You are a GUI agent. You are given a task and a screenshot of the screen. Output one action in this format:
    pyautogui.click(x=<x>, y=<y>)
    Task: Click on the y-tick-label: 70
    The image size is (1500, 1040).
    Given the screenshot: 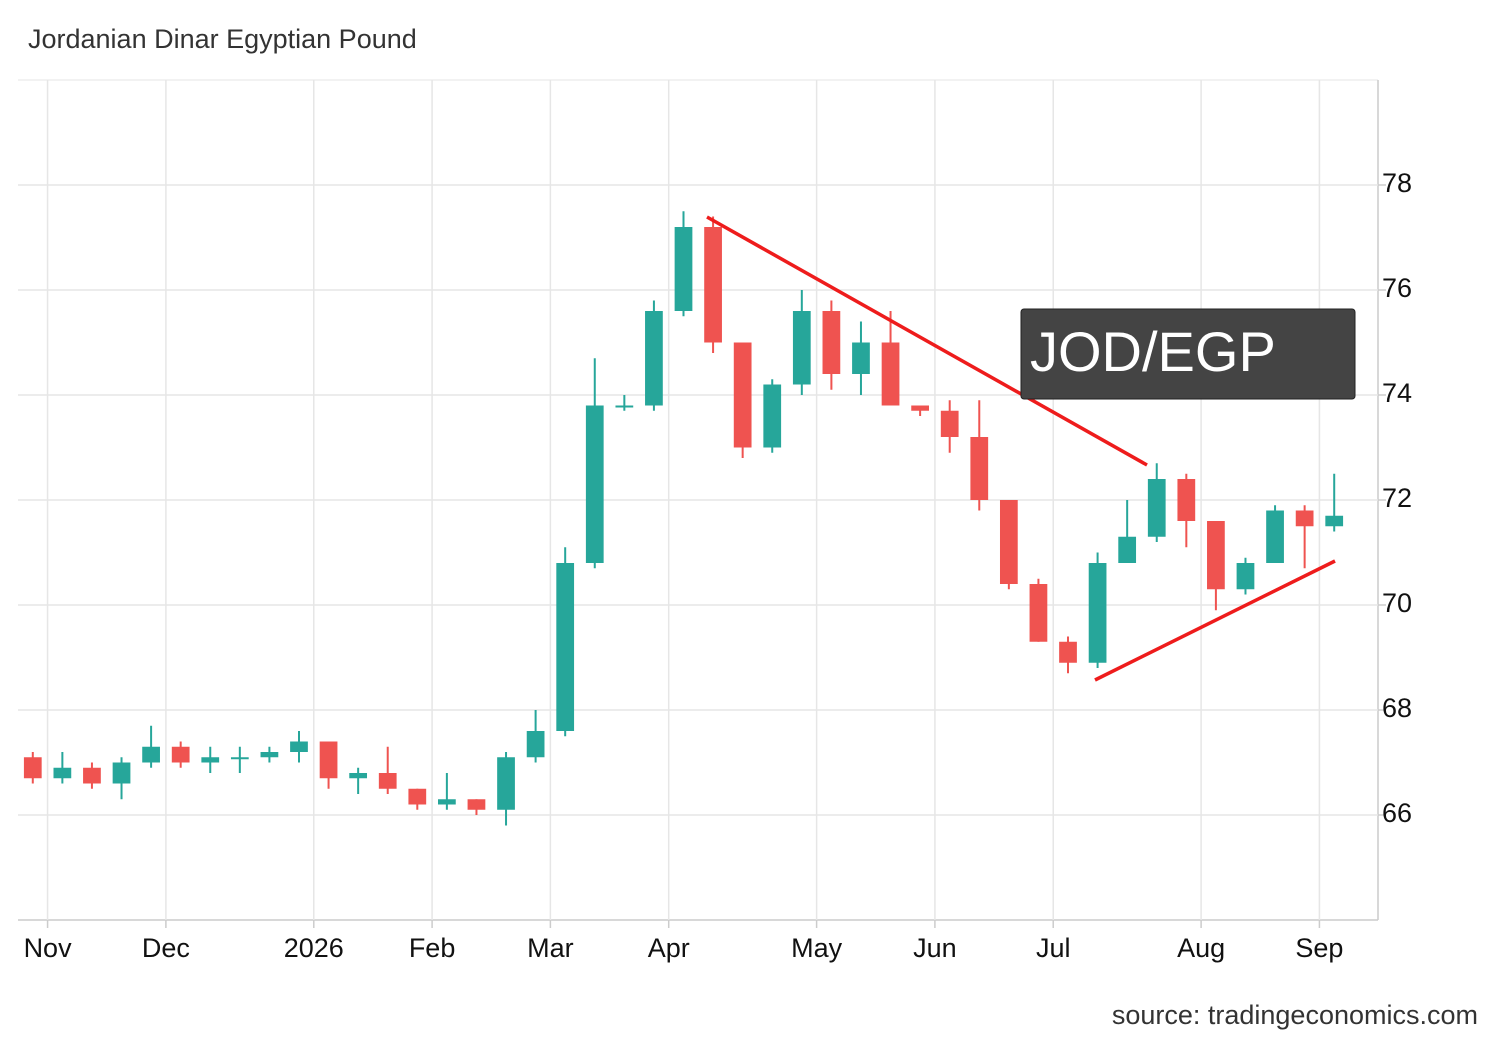 What is the action you would take?
    pyautogui.click(x=1397, y=603)
    